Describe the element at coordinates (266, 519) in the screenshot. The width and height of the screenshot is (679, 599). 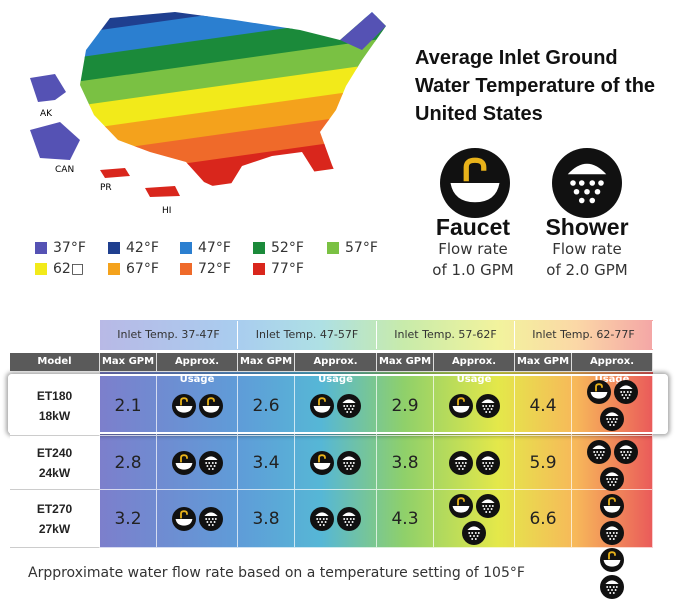
I see `max-gpm: 3.8` at that location.